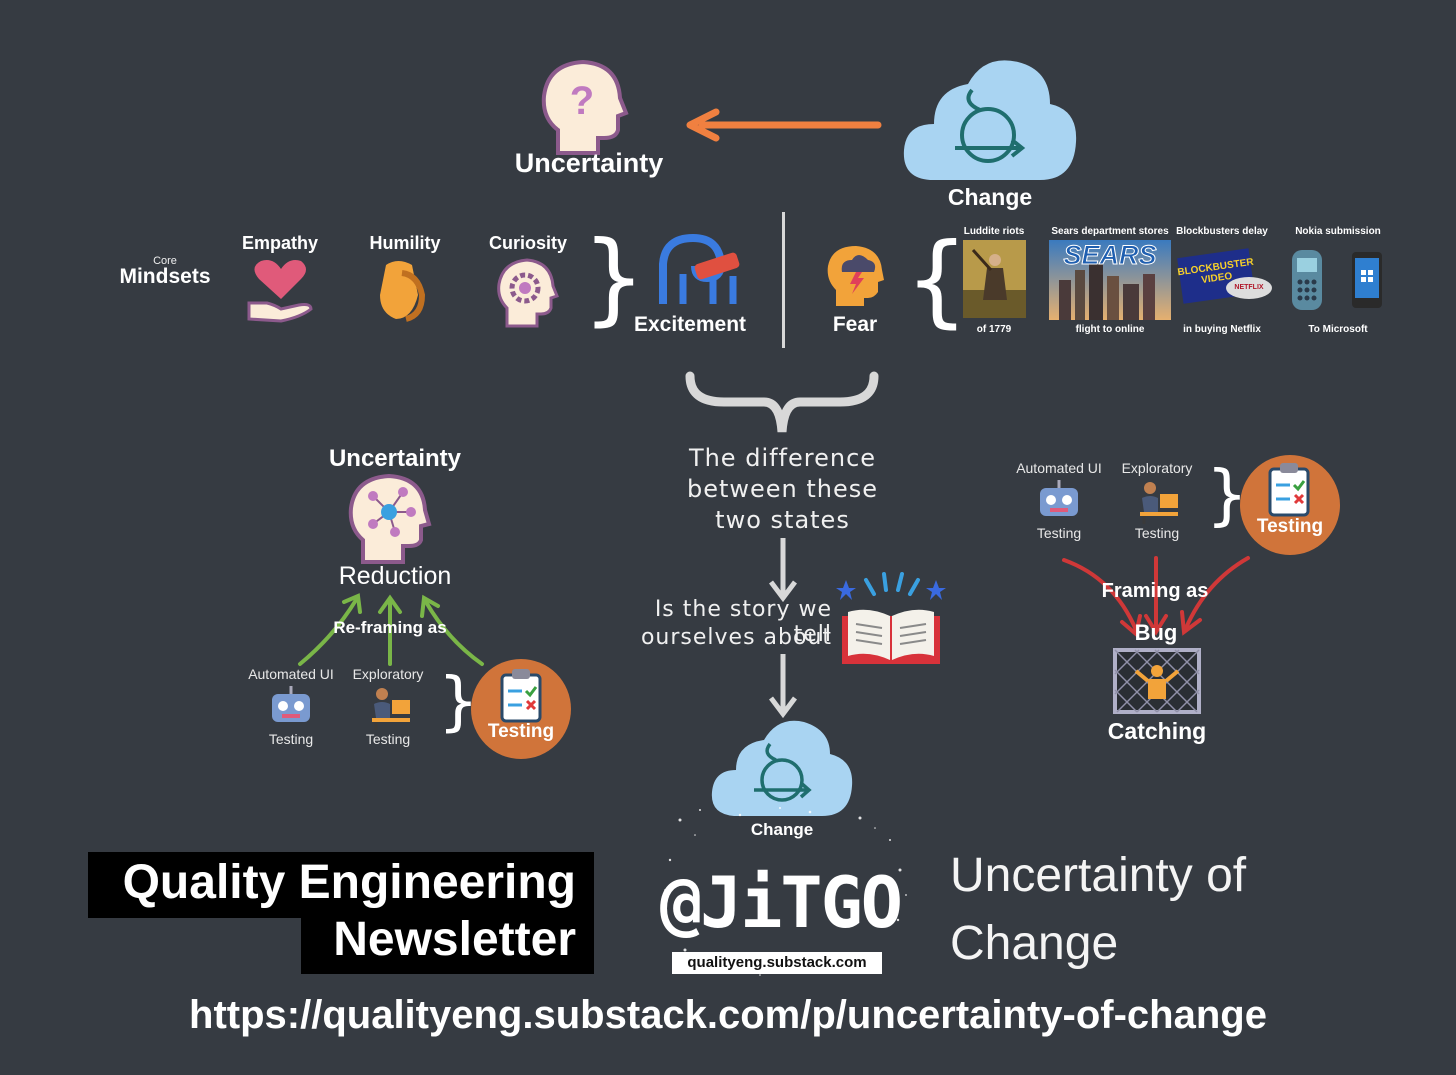  What do you see at coordinates (782, 402) in the screenshot?
I see `down-brace` at bounding box center [782, 402].